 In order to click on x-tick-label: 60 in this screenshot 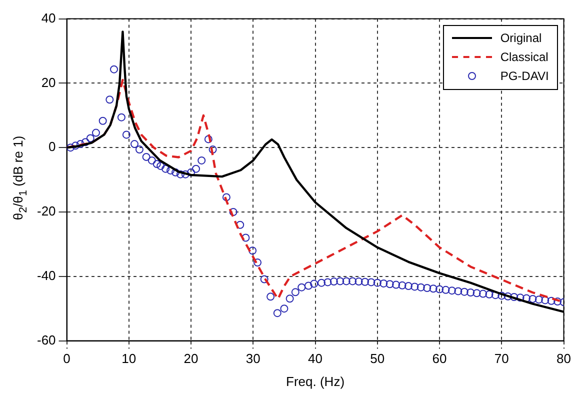, I will do `click(439, 358)`.